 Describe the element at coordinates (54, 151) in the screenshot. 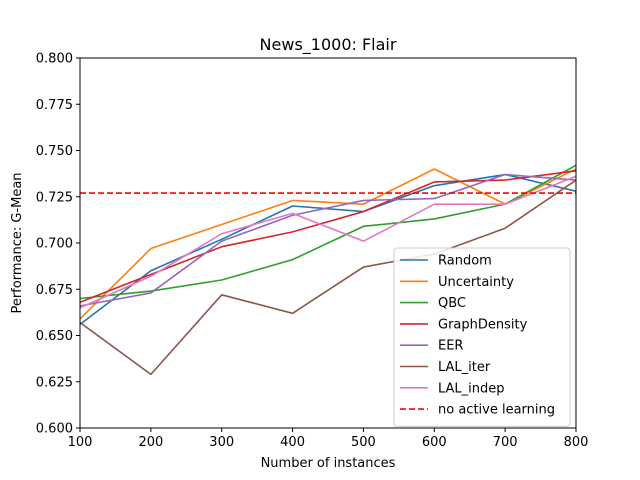

I see `y-tick-label: 0.750` at that location.